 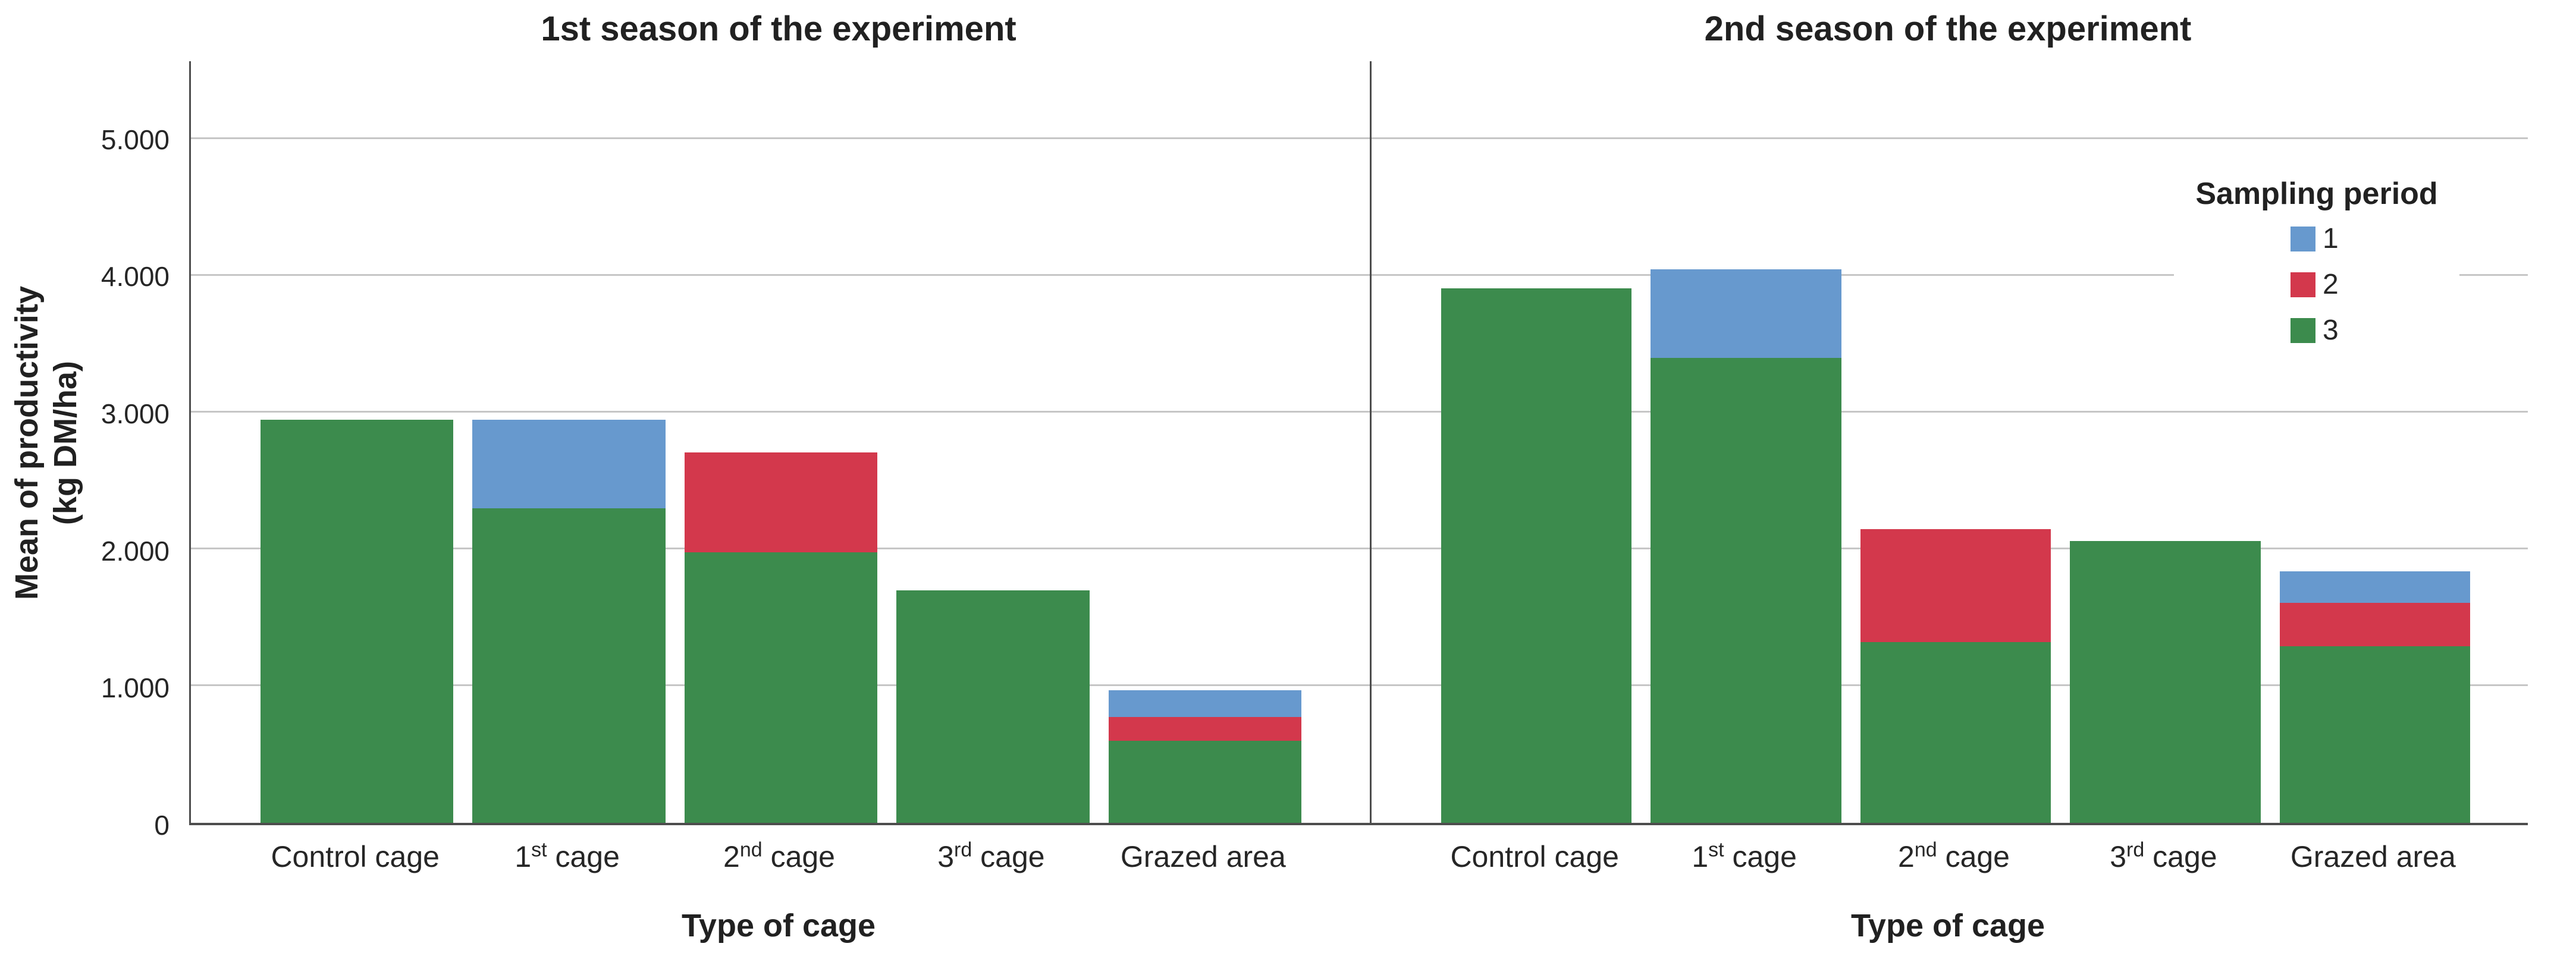 What do you see at coordinates (1359, 412) in the screenshot?
I see `gridline-3.000` at bounding box center [1359, 412].